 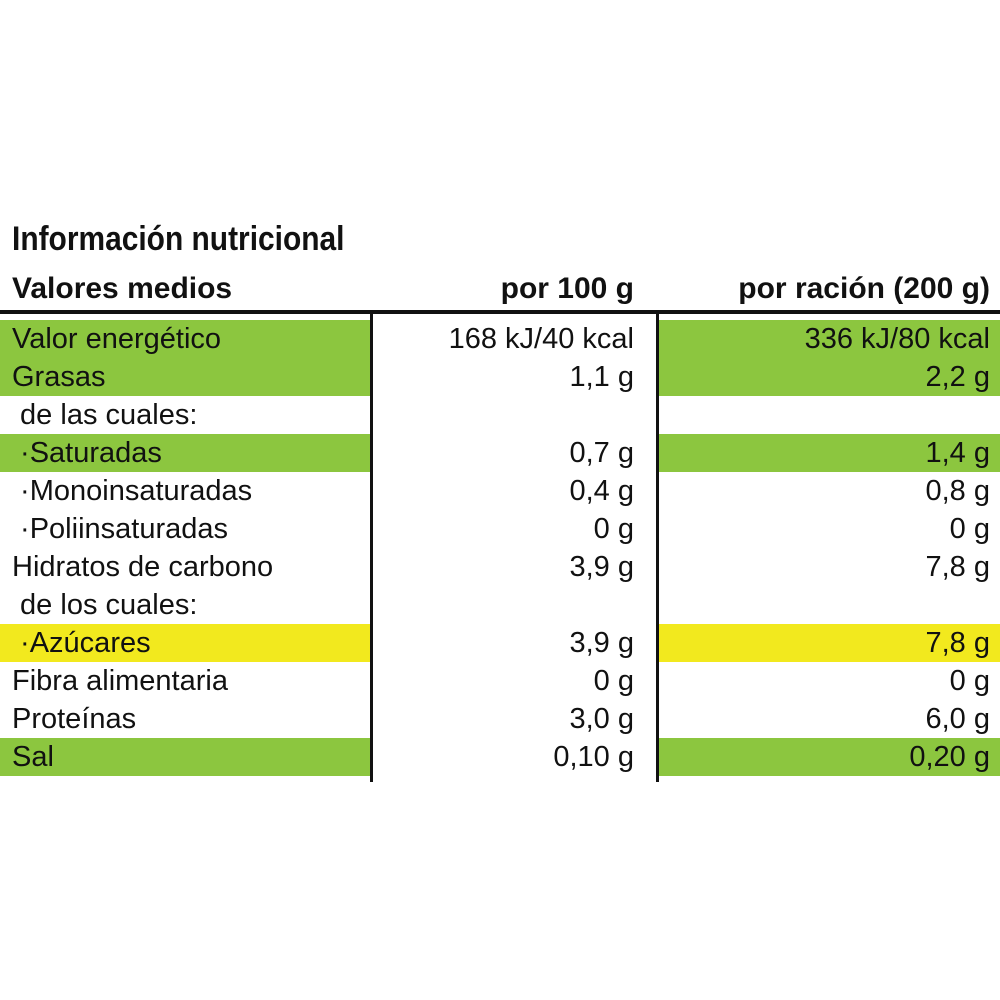 I want to click on nutrient-value: 1,1 g, so click(x=602, y=377).